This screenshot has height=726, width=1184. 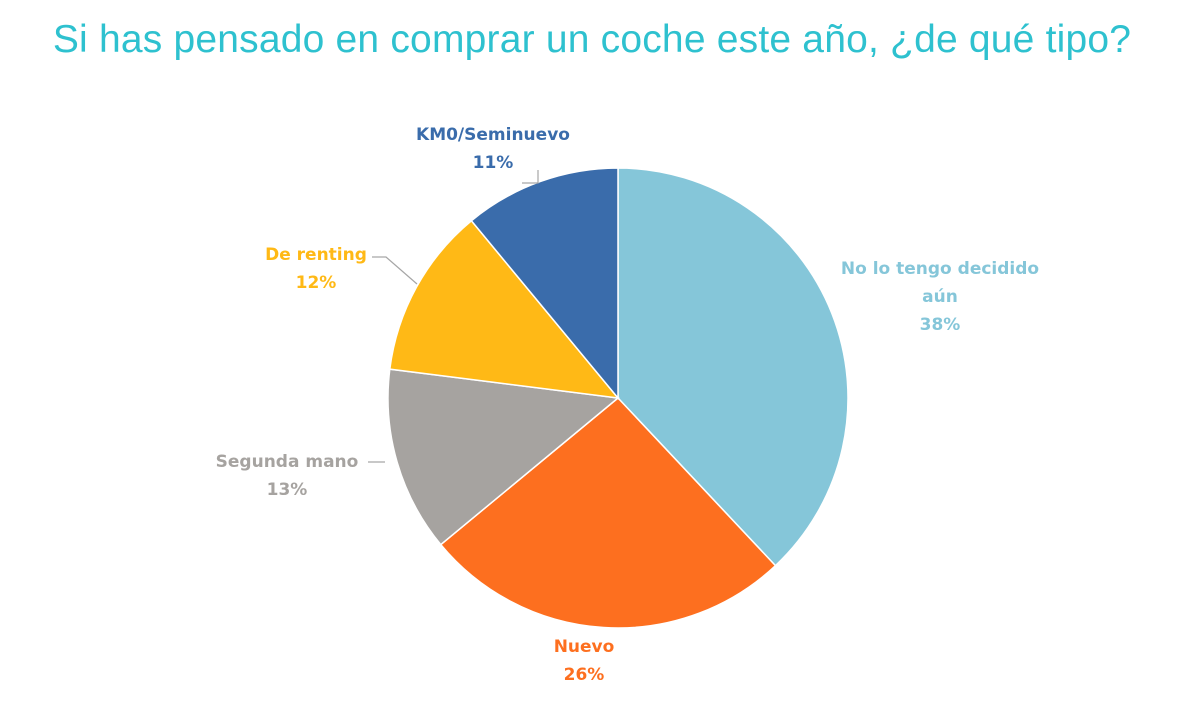 I want to click on slice-category-label: Nuevo, so click(x=584, y=647).